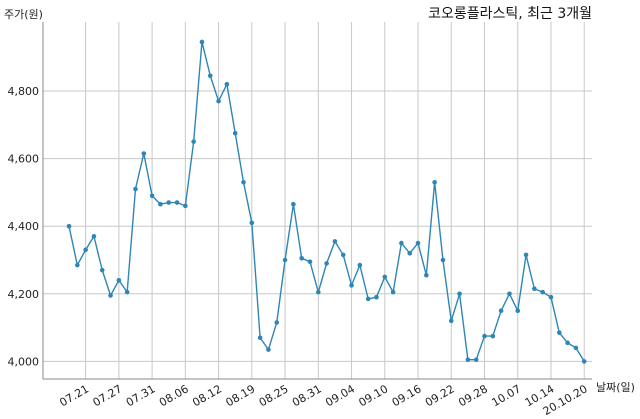  What do you see at coordinates (615, 387) in the screenshot?
I see `x-axis-title: 날짜(일)` at bounding box center [615, 387].